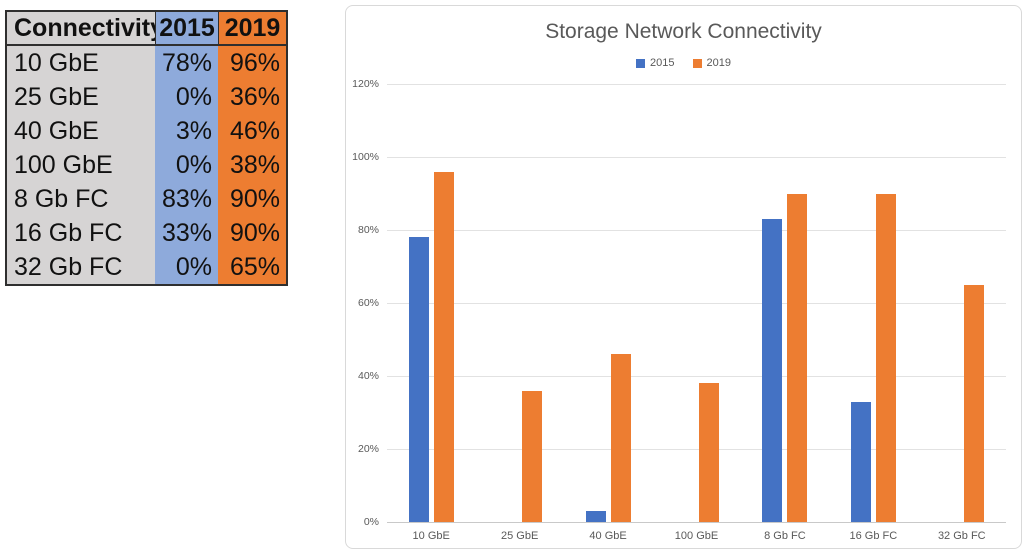  What do you see at coordinates (974, 403) in the screenshot?
I see `bar-2019-32-gb-fc` at bounding box center [974, 403].